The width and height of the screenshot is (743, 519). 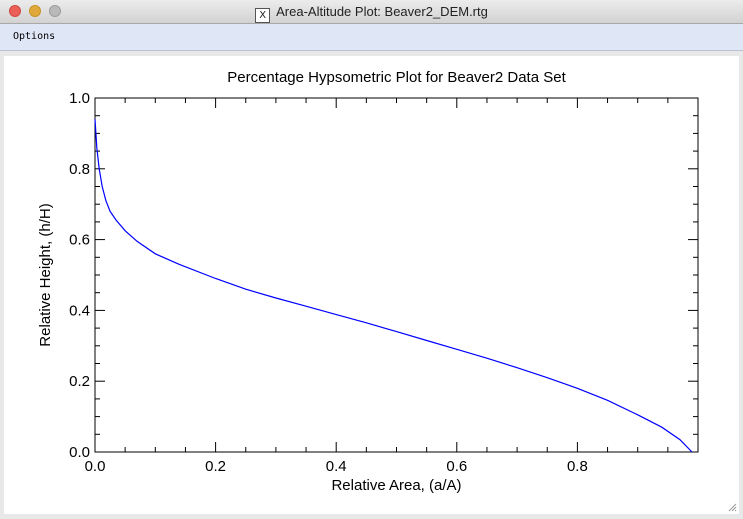 What do you see at coordinates (215, 466) in the screenshot?
I see `x-tick-label: 0.2` at bounding box center [215, 466].